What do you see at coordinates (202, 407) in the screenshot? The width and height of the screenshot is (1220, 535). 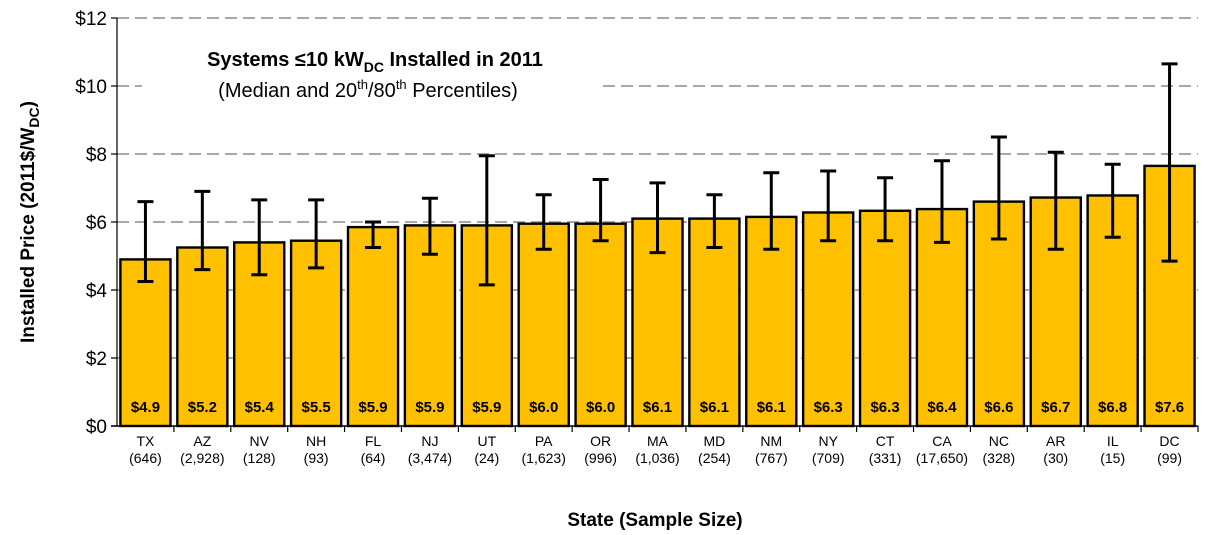 I see `data-label: $5.2` at bounding box center [202, 407].